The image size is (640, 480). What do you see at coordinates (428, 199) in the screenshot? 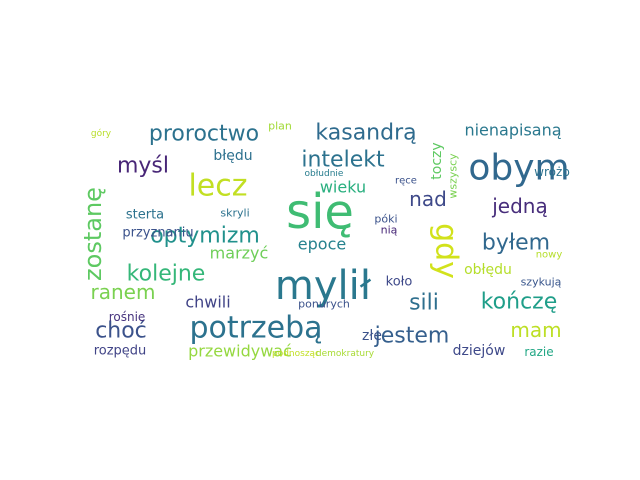
I see `cloud-word: nad` at bounding box center [428, 199].